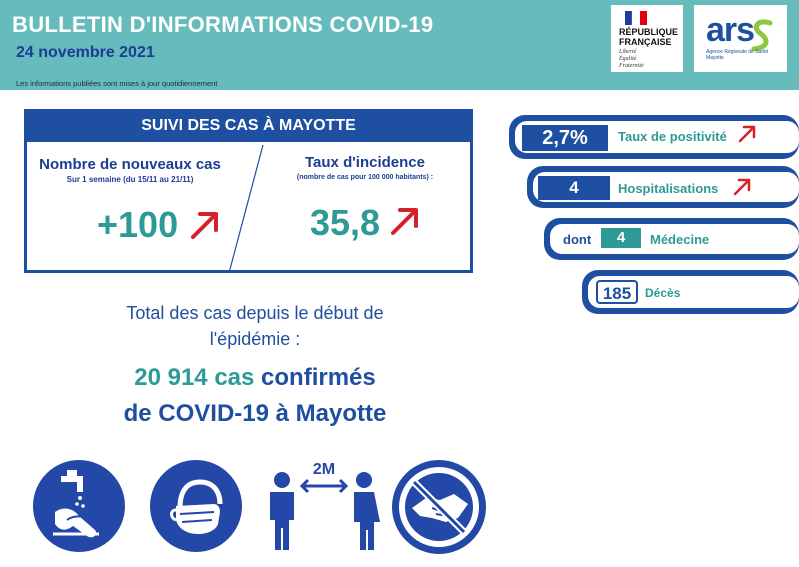  Describe the element at coordinates (404, 221) in the screenshot. I see `incidence-up-arrow-icon` at that location.